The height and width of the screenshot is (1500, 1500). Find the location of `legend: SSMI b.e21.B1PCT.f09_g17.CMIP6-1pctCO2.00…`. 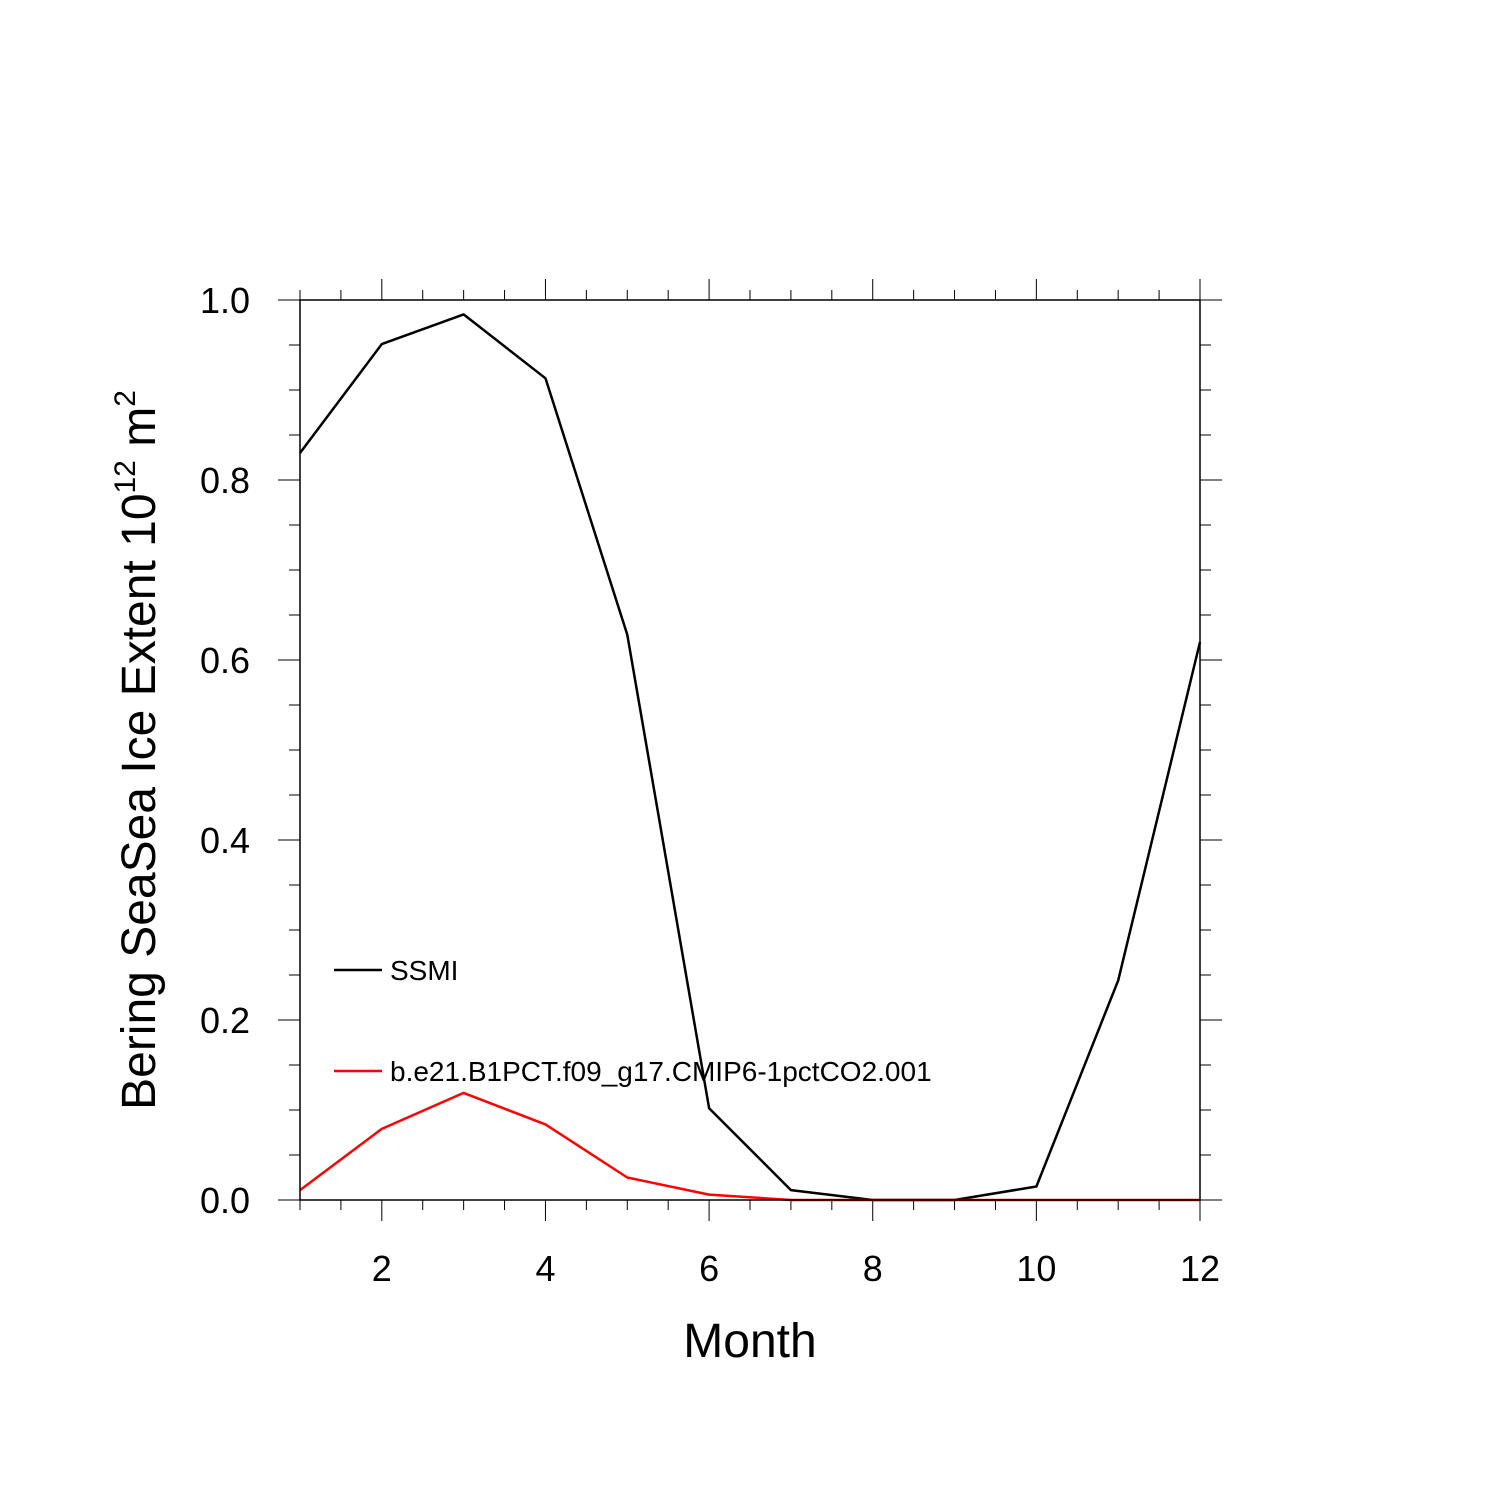

legend: SSMI b.e21.B1PCT.f09_g17.CMIP6-1pctCO2.00… is located at coordinates (633, 1021).